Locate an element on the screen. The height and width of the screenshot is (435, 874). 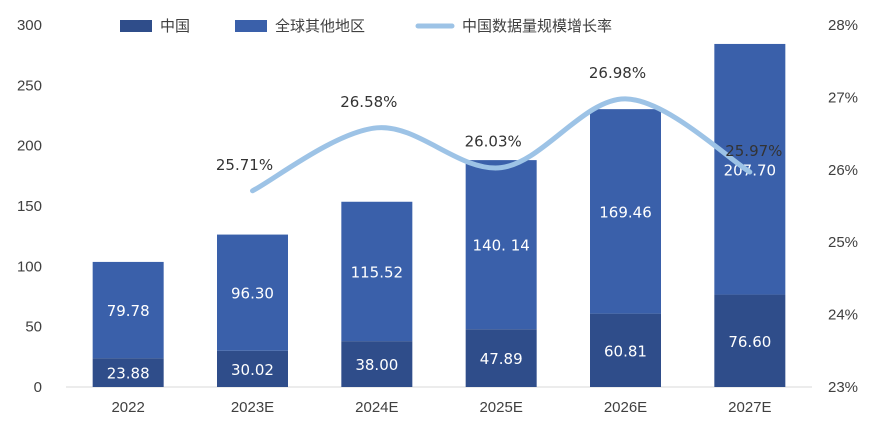
y-left-tick-label: 100 is located at coordinates (29, 266).